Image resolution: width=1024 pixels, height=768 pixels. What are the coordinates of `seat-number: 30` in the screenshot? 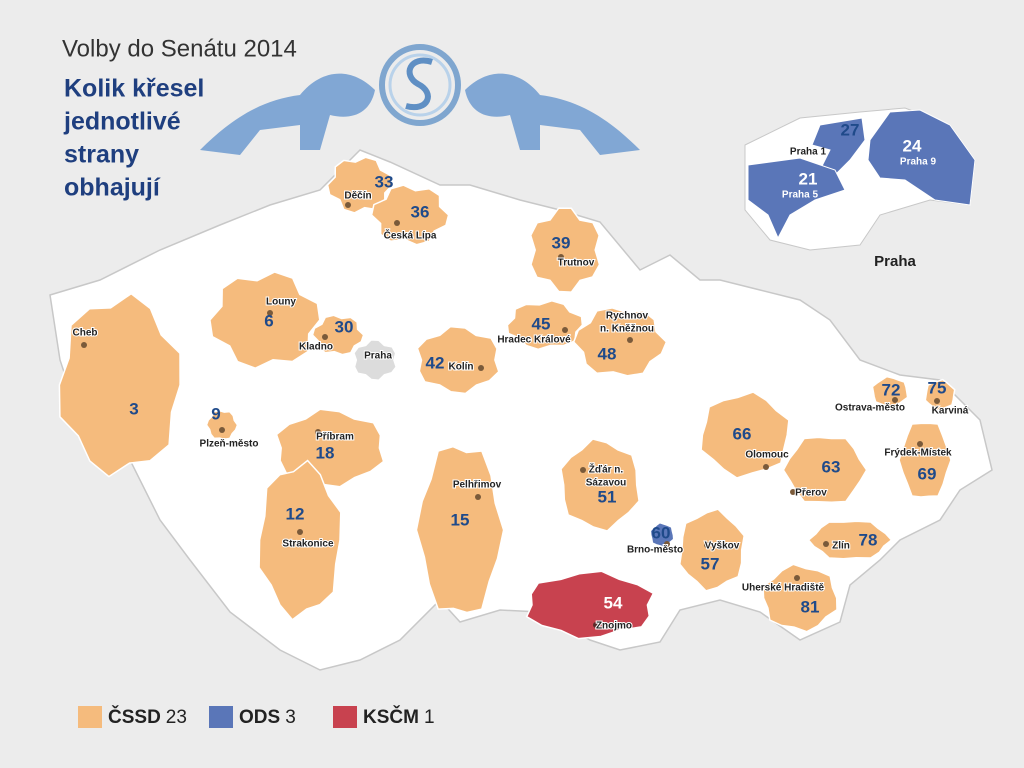 It's located at (344, 326).